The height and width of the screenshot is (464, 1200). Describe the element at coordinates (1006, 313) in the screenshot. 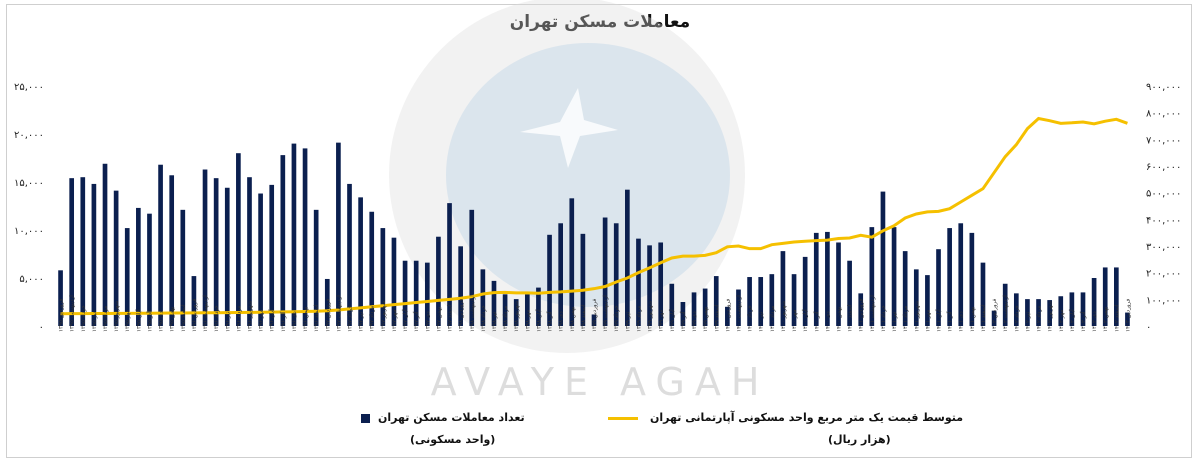

I see `x-tick-label: اردیبهشت ۱۴۰۲` at that location.